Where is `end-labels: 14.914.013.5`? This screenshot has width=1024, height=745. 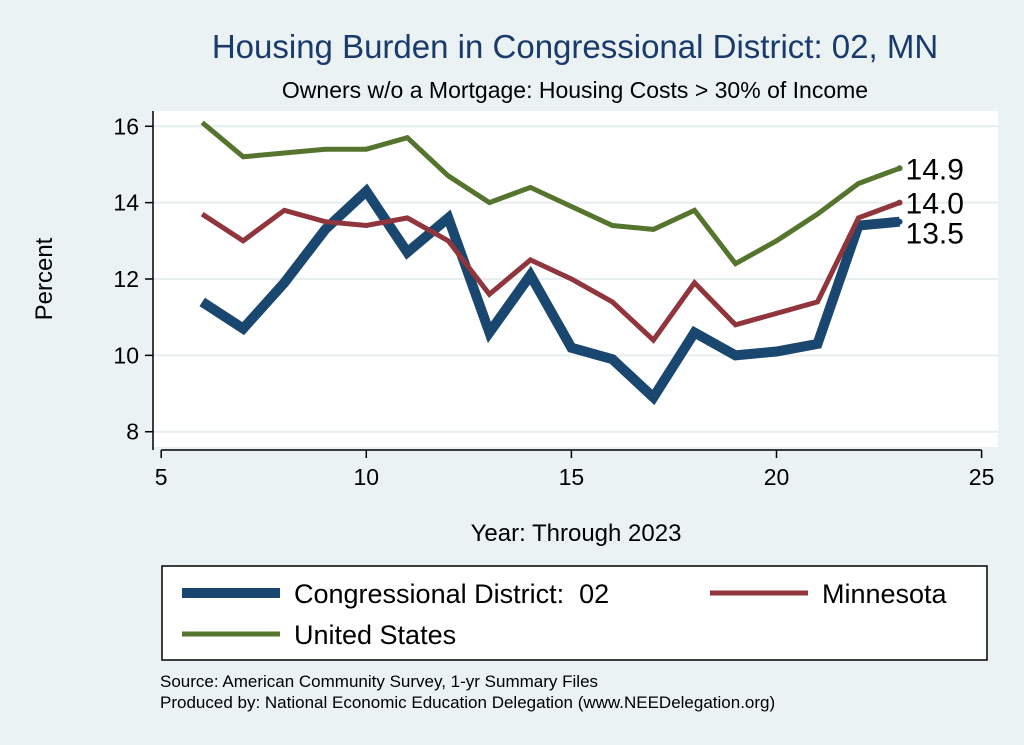
end-labels: 14.914.013.5 is located at coordinates (935, 201).